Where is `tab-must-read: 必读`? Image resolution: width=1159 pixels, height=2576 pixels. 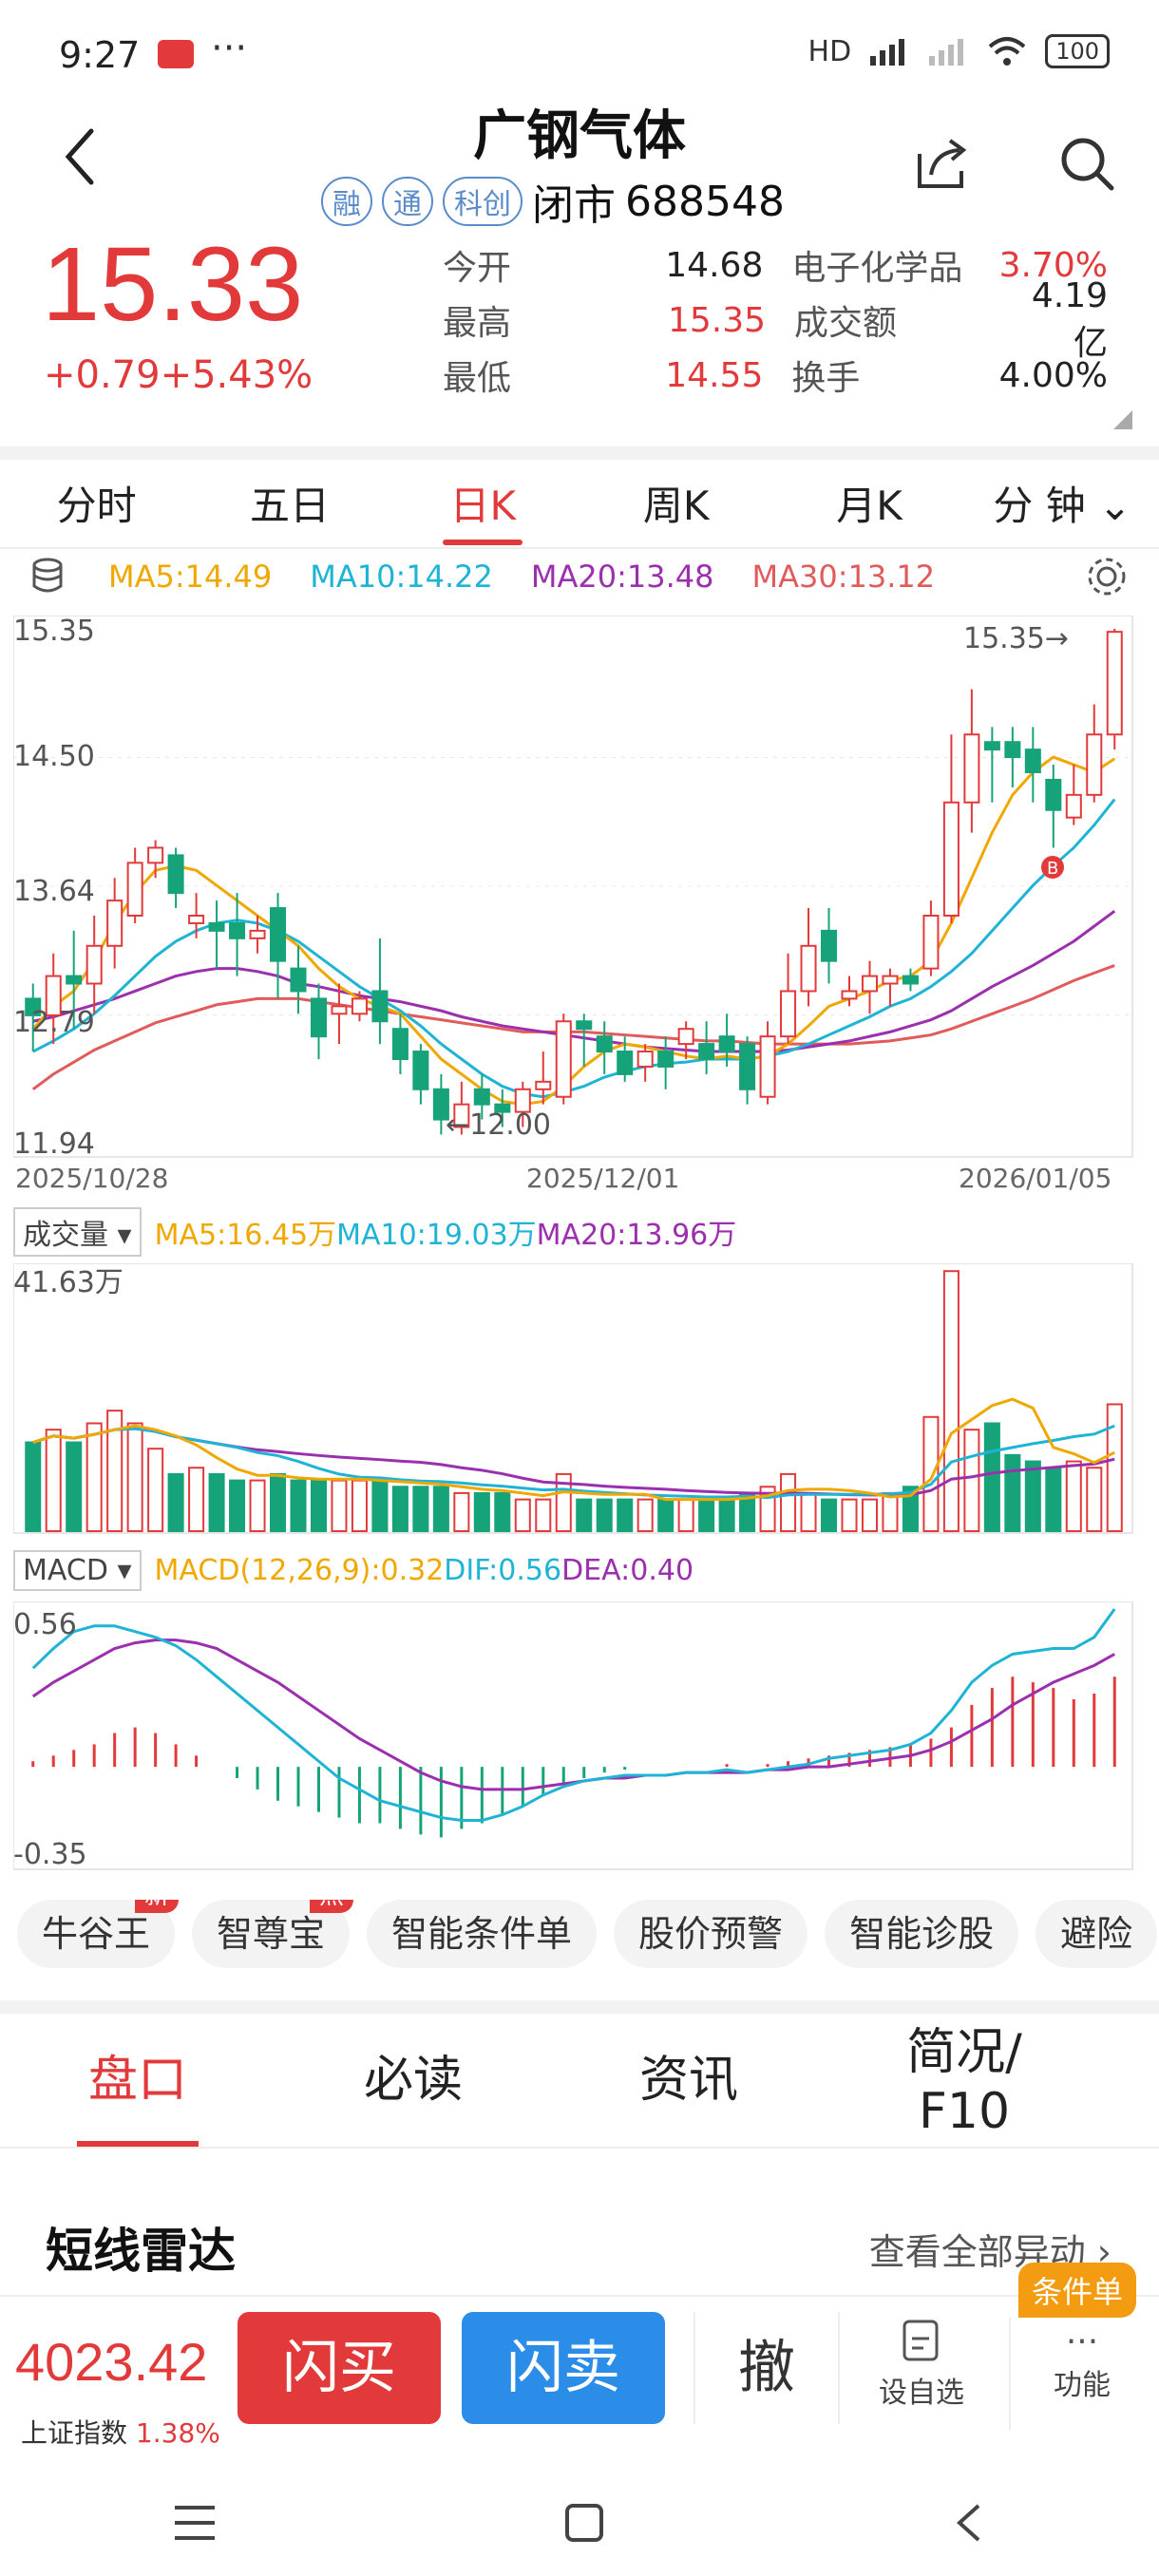 tab-must-read: 必读 is located at coordinates (413, 2080).